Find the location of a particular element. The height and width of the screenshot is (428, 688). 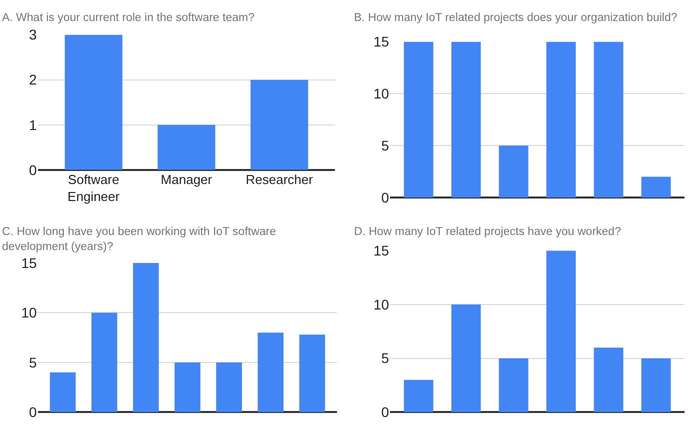

chart-title: B. How many IoT related projects does your organization build? is located at coordinates (516, 18).